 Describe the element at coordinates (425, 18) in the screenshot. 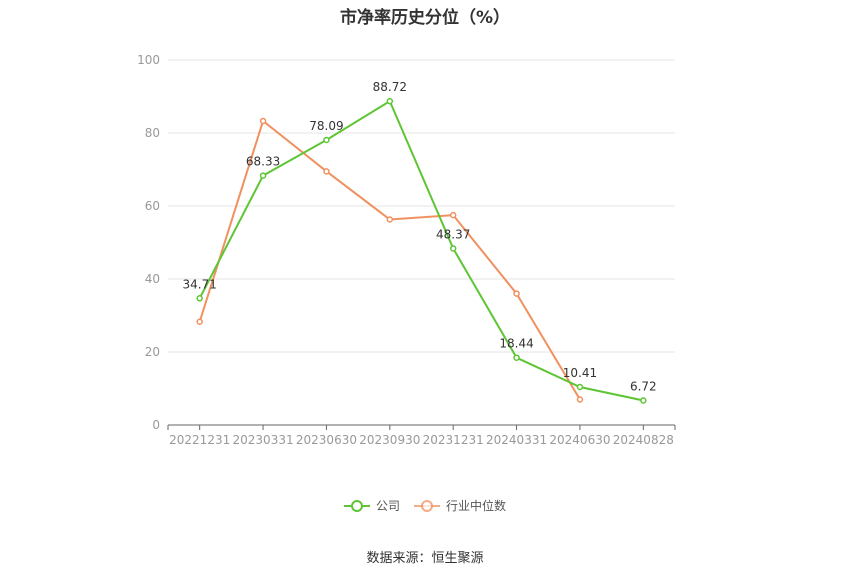

I see `chart-title: 市净率历史分位（%）` at that location.